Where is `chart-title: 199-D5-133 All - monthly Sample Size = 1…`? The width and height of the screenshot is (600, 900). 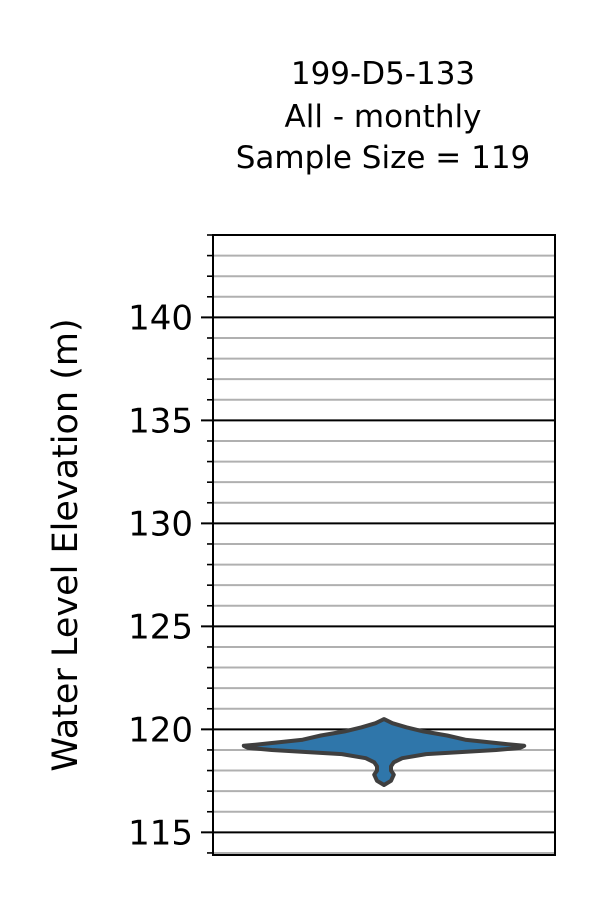
chart-title: 199-D5-133 All - monthly Sample Size = 1… is located at coordinates (383, 116).